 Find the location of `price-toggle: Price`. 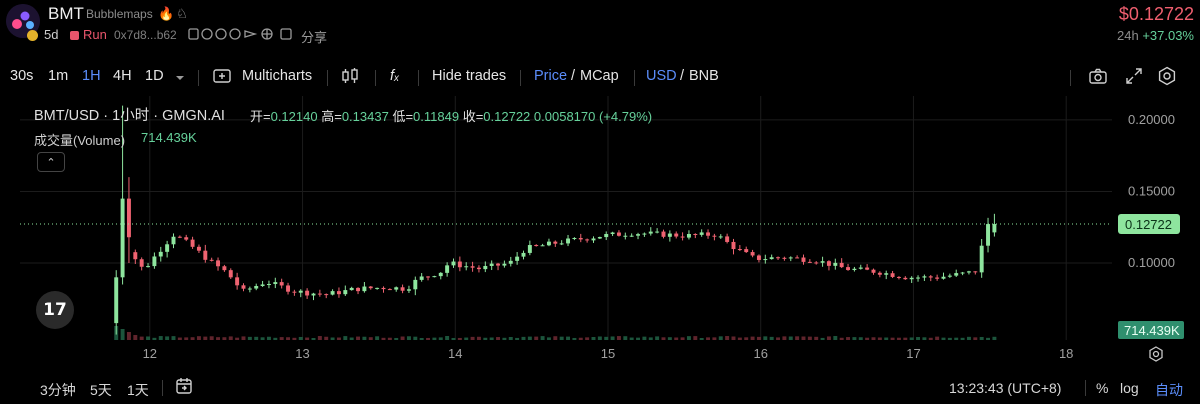

price-toggle: Price is located at coordinates (551, 76).